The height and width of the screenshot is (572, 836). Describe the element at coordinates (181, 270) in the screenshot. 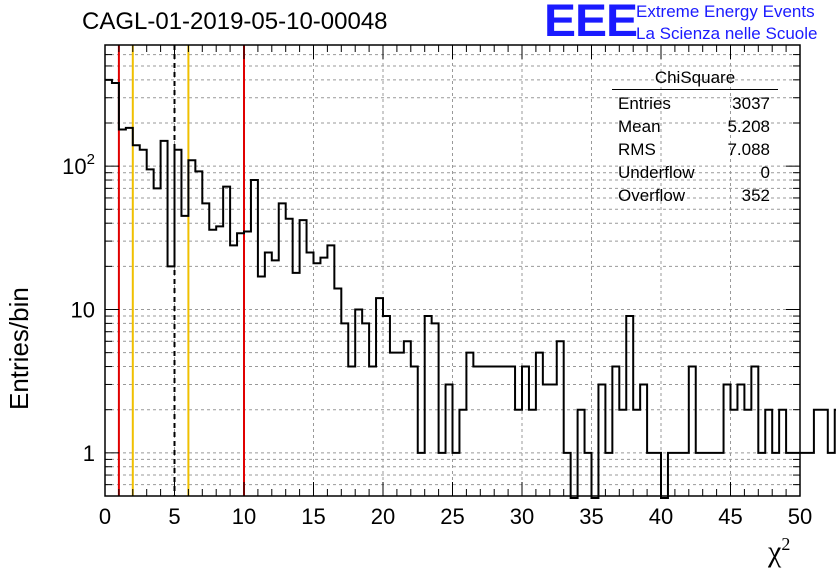

I see `reference-lines` at that location.